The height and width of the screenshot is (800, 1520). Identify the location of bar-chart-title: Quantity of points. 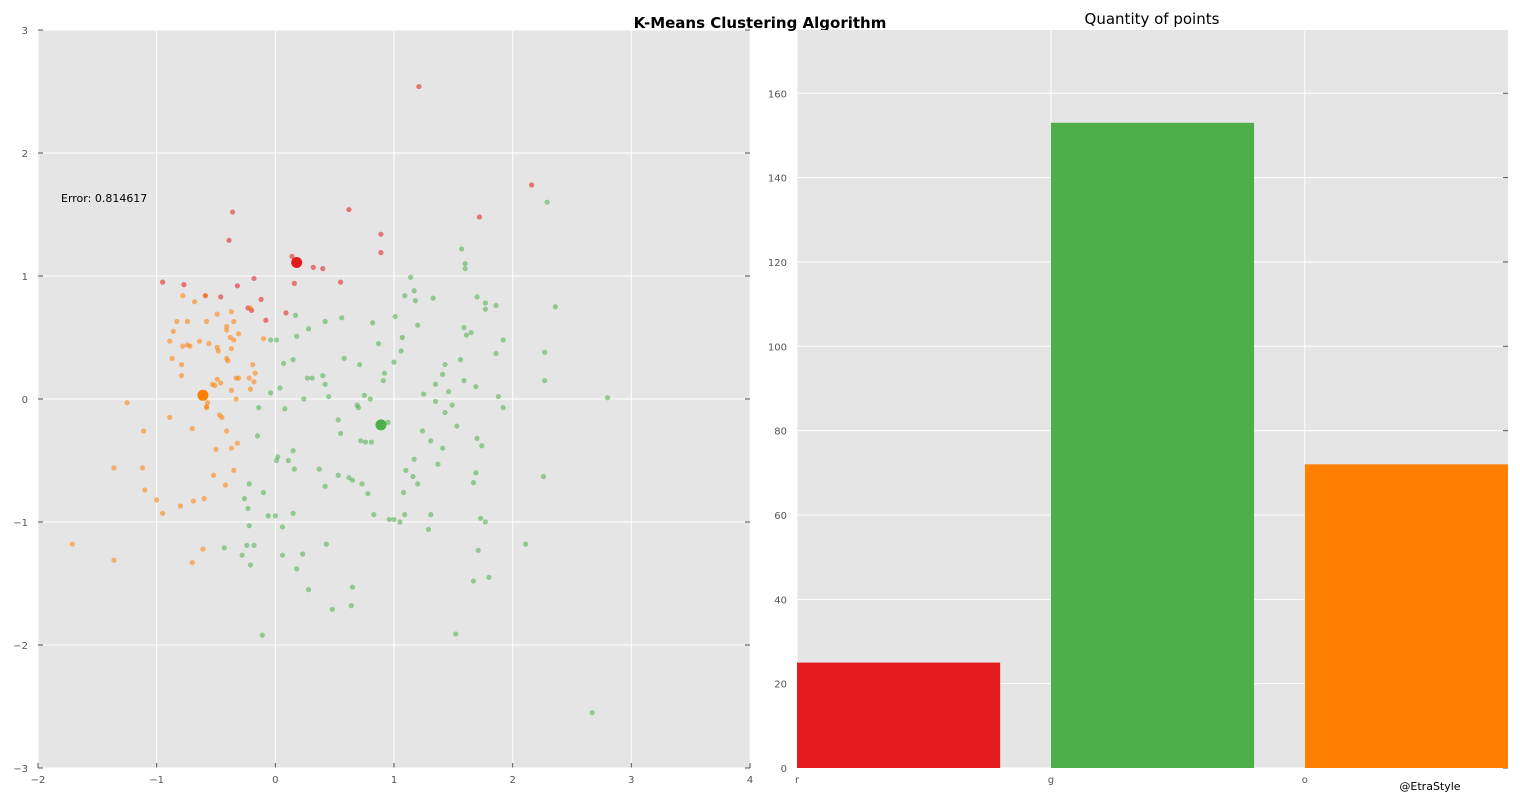
(1152, 19).